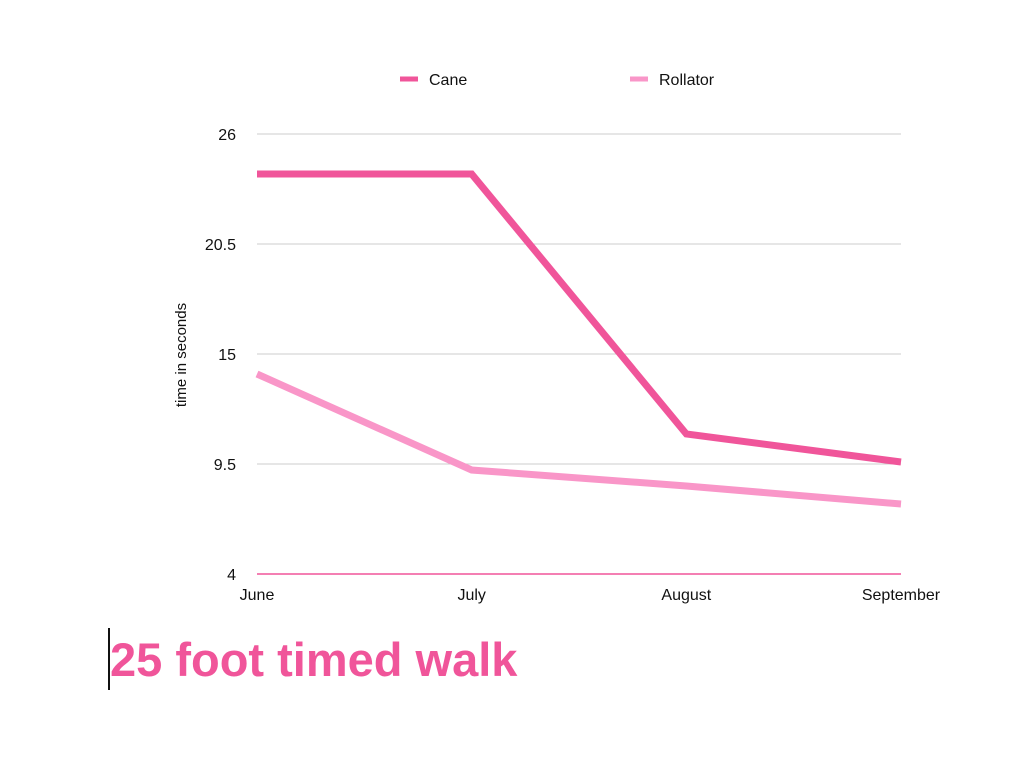 Image resolution: width=1024 pixels, height=757 pixels. I want to click on y-axis-title: time in seconds, so click(181, 355).